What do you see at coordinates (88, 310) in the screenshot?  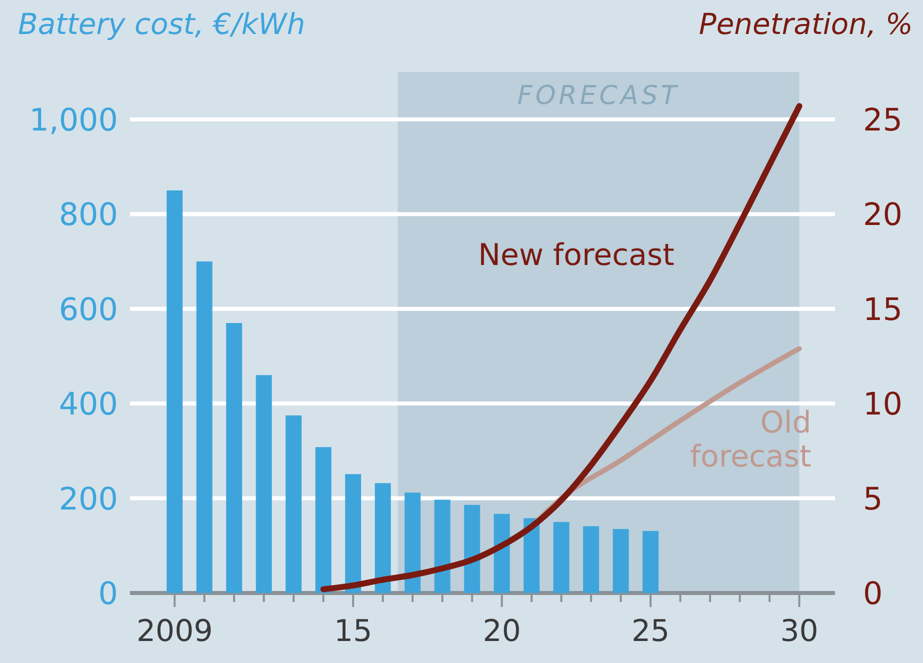 I see `y-tick-label: 600` at bounding box center [88, 310].